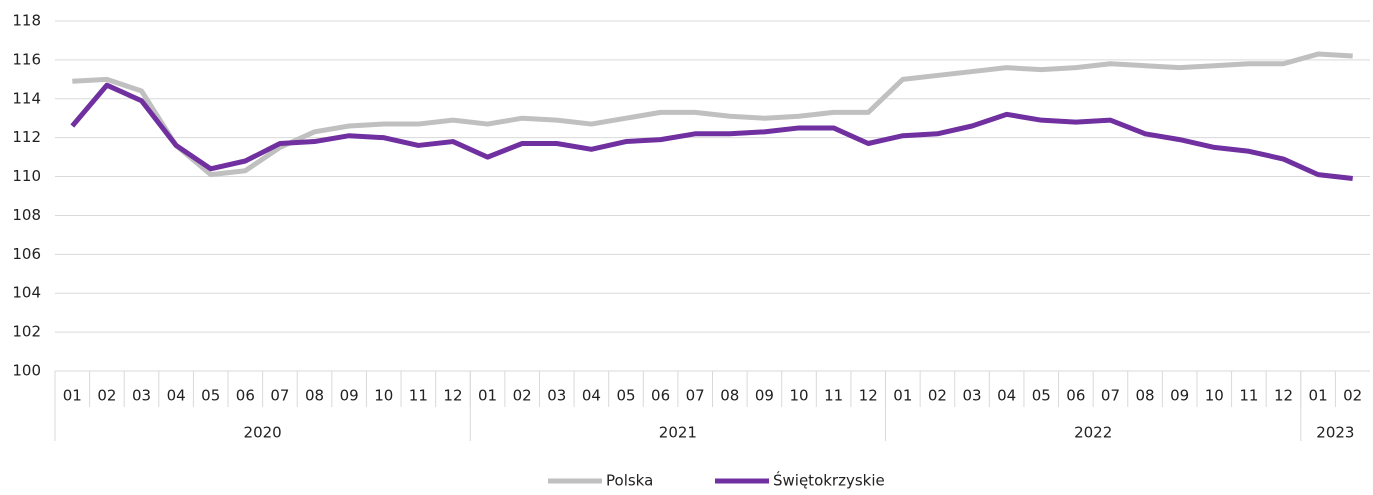  What do you see at coordinates (26, 21) in the screenshot?
I see `y-tick-label: 118` at bounding box center [26, 21].